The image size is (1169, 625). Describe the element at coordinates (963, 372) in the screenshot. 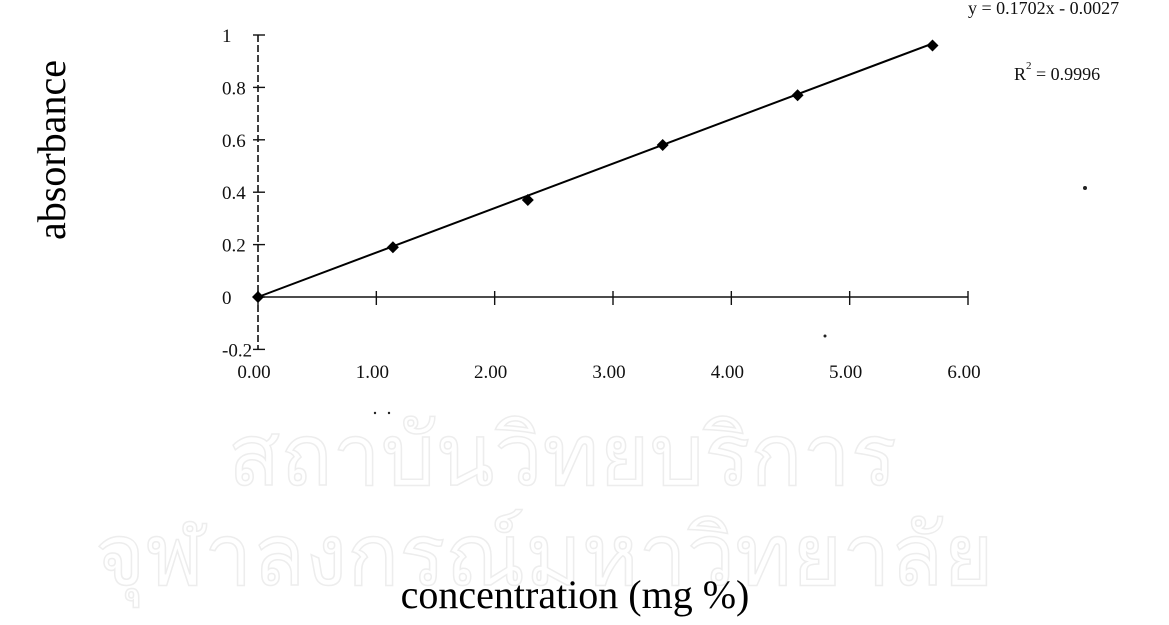

I see `x-tick-label: 6.00` at that location.